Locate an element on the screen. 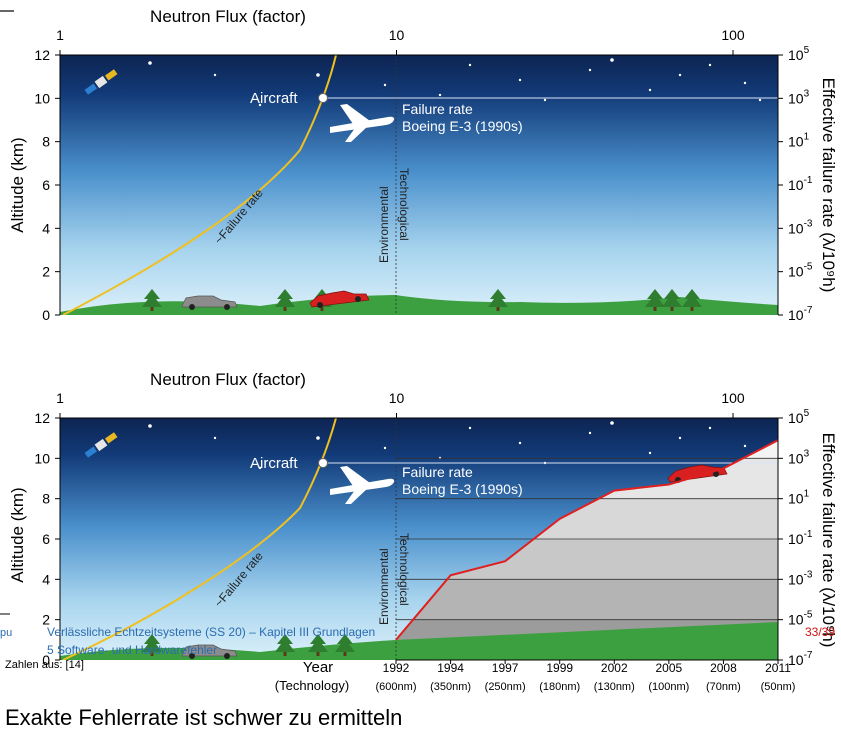 This screenshot has width=841, height=730. source-note: Zahlen aus: [14] is located at coordinates (44, 665).